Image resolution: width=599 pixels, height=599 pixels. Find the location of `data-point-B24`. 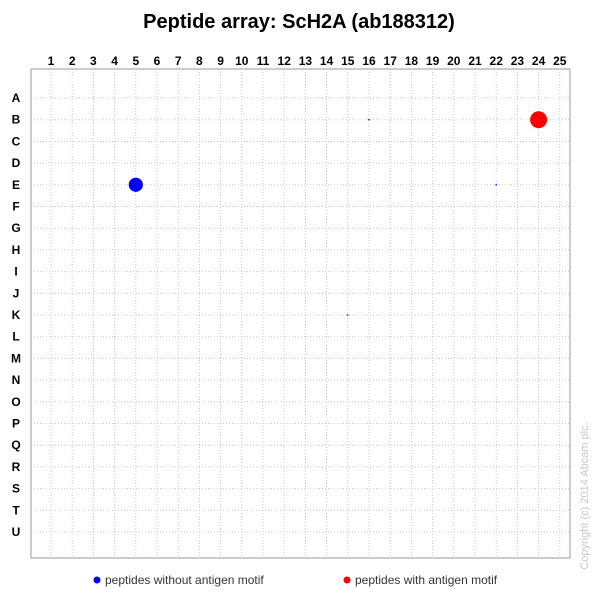

data-point-B24 is located at coordinates (539, 120).